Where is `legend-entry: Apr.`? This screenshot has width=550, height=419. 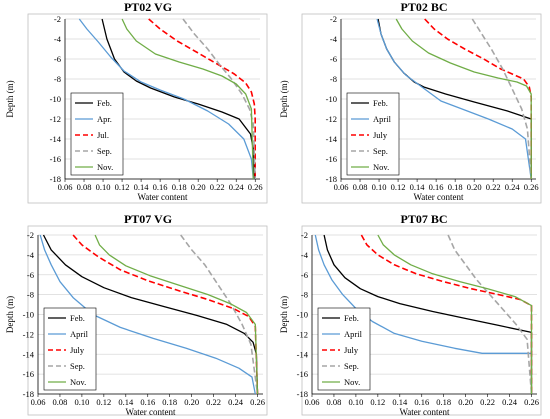 legend-entry: Apr. is located at coordinates (104, 119).